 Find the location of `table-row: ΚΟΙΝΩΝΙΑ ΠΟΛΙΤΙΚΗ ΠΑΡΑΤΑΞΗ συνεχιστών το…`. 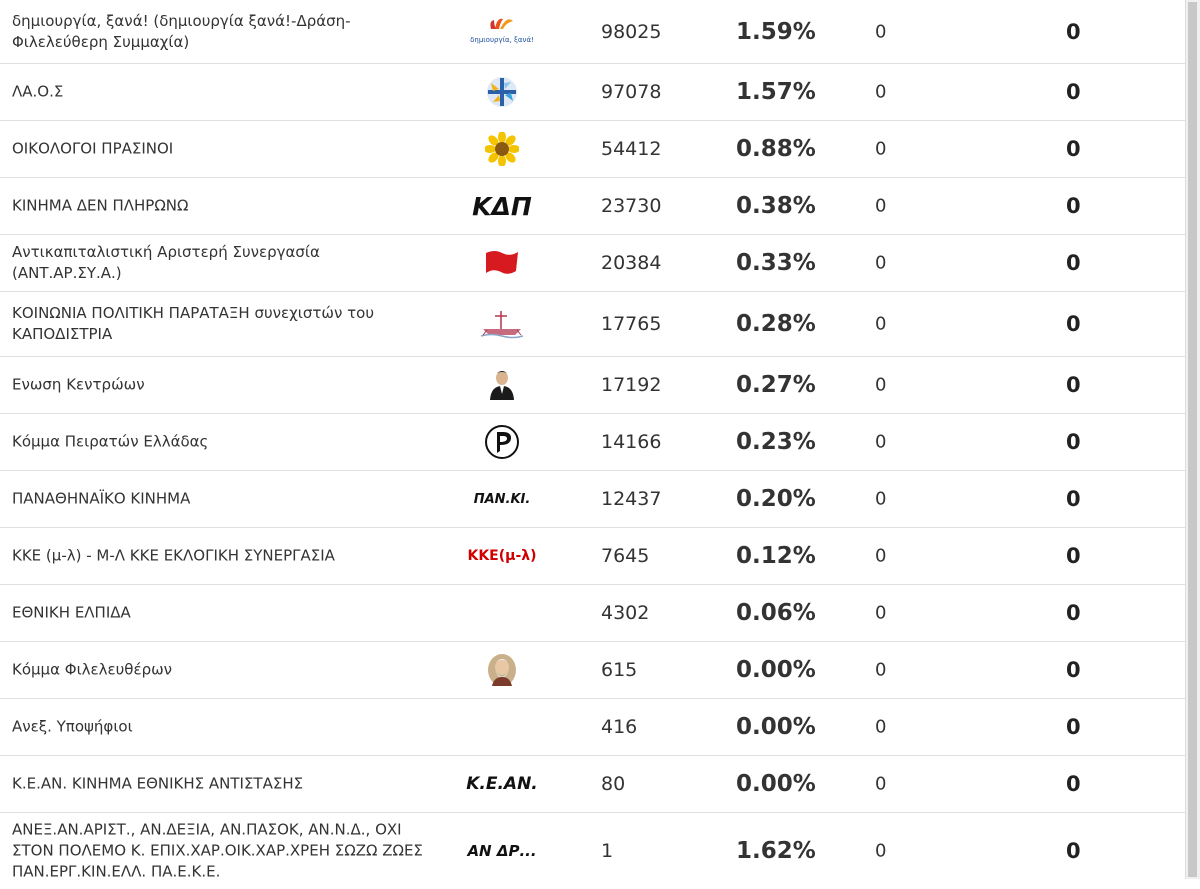

table-row: ΚΟΙΝΩΝΙΑ ΠΟΛΙΤΙΚΗ ΠΑΡΑΤΑΞΗ συνεχιστών το… is located at coordinates (593, 324).